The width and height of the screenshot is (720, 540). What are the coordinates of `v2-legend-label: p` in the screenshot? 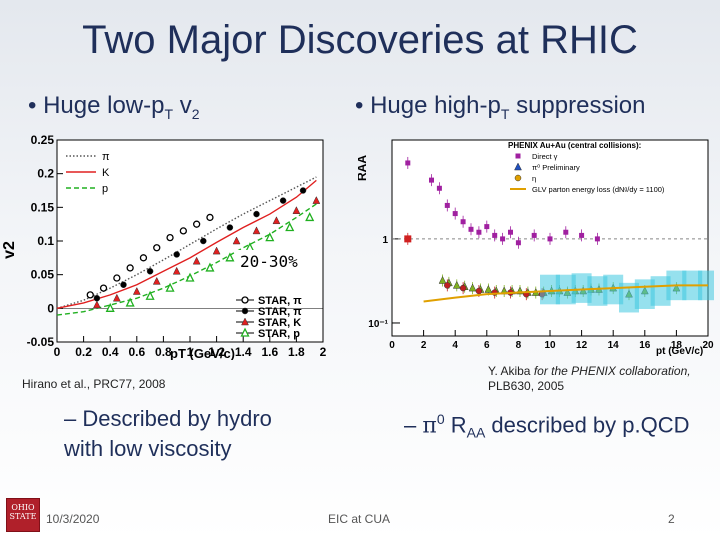 It's located at (105, 189).